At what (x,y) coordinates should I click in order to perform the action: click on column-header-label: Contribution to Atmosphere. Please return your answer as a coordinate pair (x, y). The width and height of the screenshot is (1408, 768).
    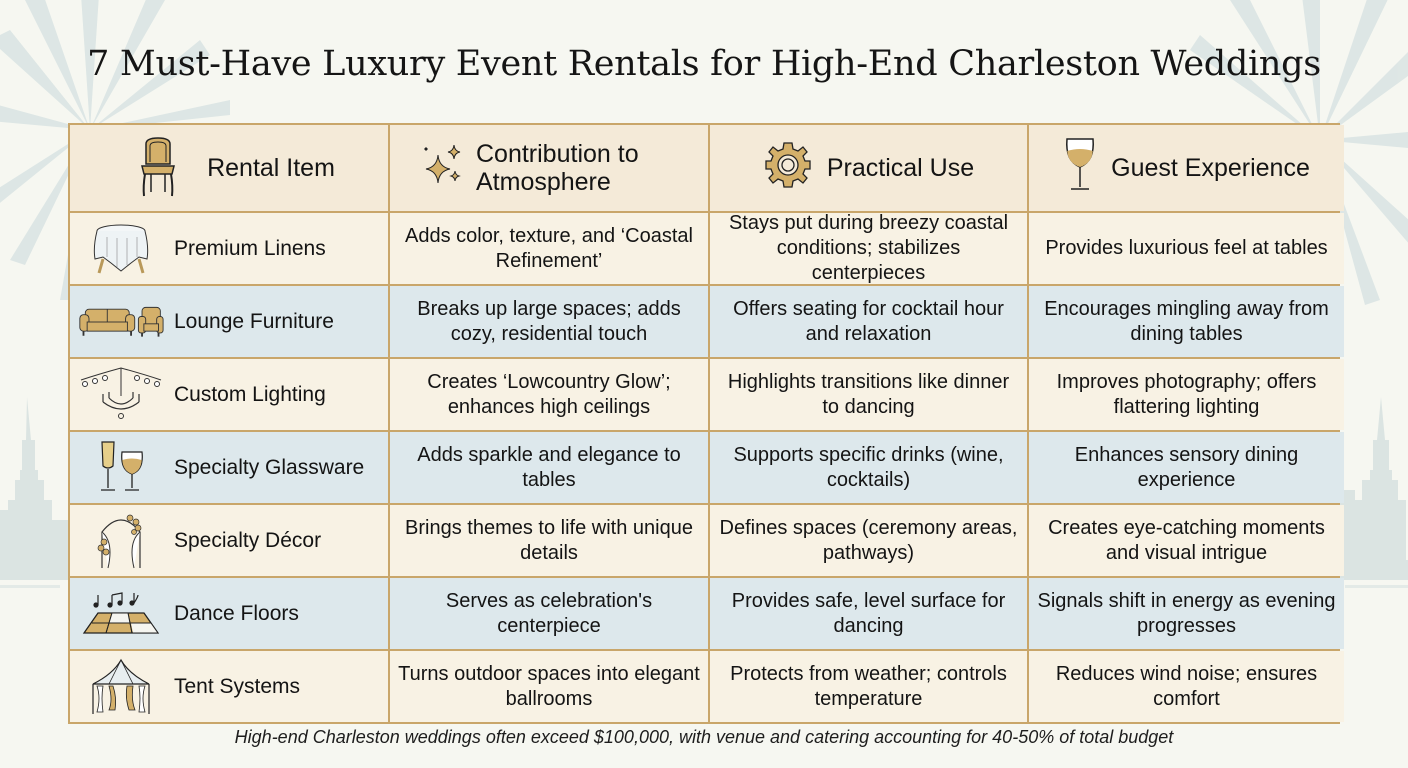
    Looking at the image, I should click on (557, 168).